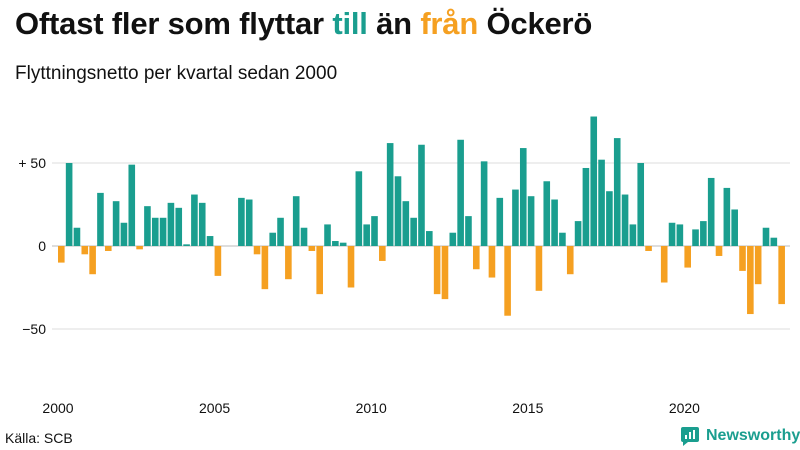 The image size is (800, 450). What do you see at coordinates (350, 23) in the screenshot?
I see `title-till: till` at bounding box center [350, 23].